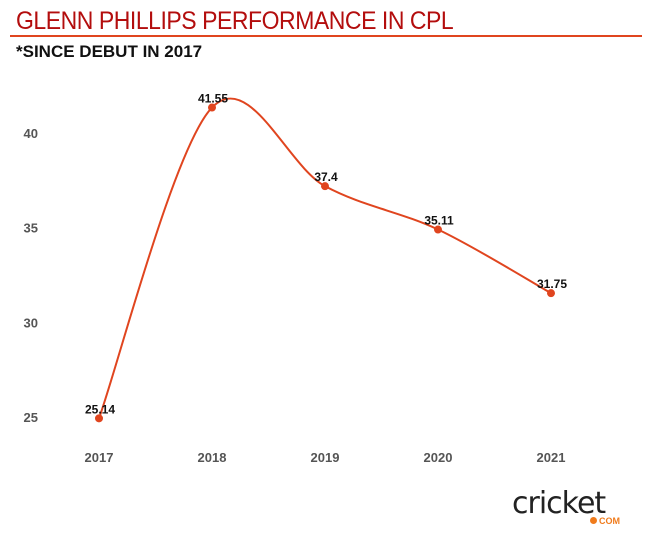 This screenshot has width=652, height=533. What do you see at coordinates (326, 177) in the screenshot?
I see `data-label: 37.4` at bounding box center [326, 177].